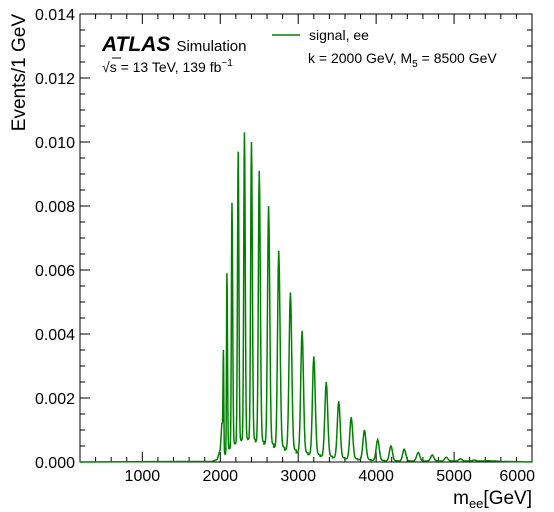 The image size is (554, 512). What do you see at coordinates (298, 476) in the screenshot?
I see `x-tick-label: 3000` at bounding box center [298, 476].